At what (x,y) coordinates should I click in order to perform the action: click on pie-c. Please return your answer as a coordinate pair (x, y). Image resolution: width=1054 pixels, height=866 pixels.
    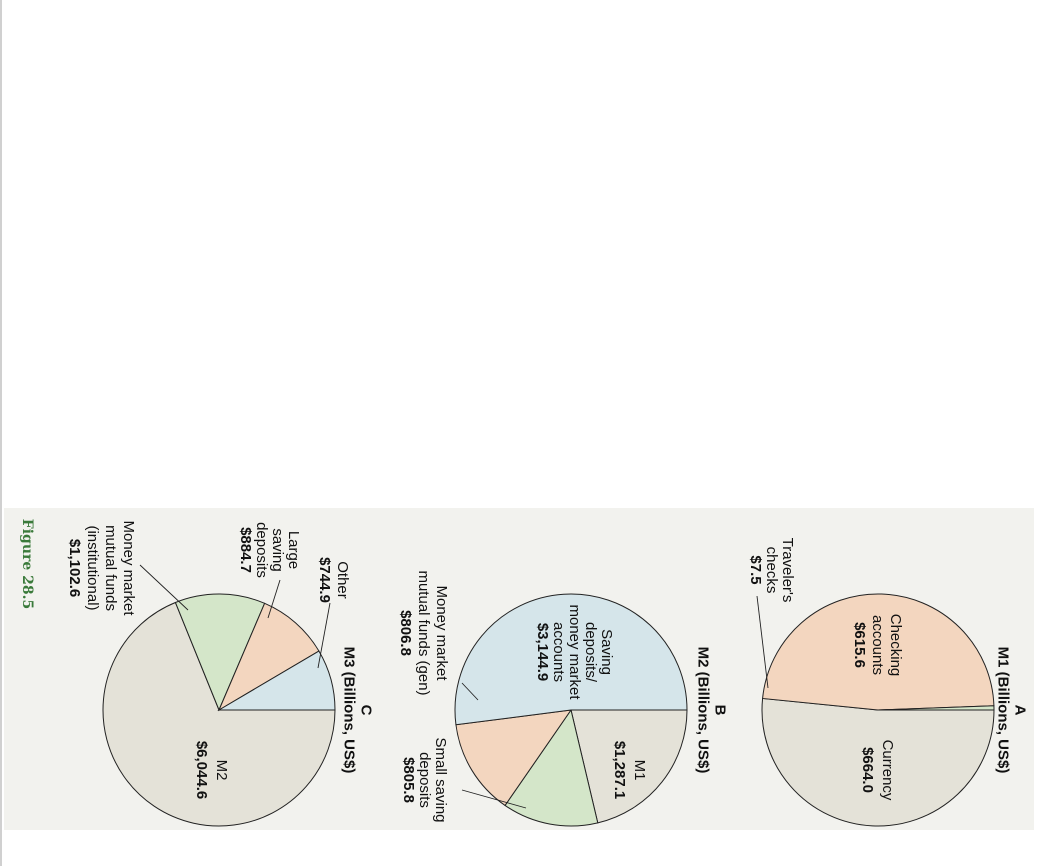
    Looking at the image, I should click on (219, 710).